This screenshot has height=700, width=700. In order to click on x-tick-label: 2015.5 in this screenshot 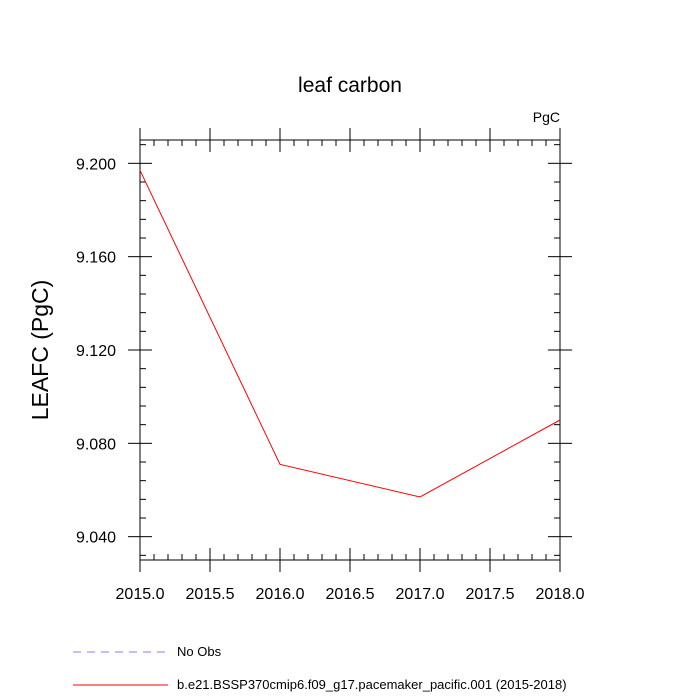, I will do `click(210, 594)`.